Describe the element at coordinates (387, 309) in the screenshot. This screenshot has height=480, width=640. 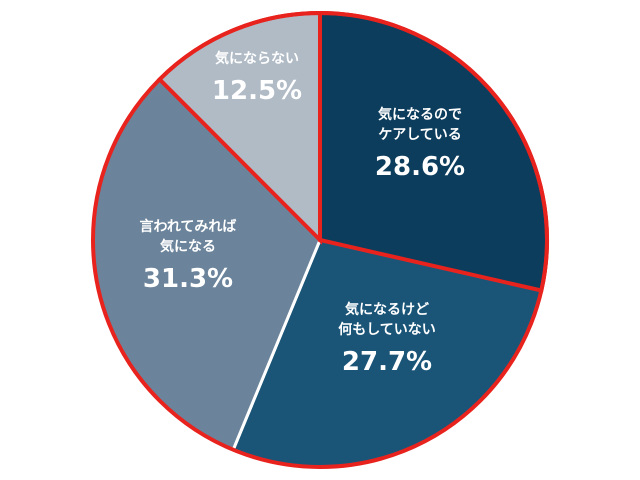
I see `pie-slice-label-1-line-0: 気になるけど` at that location.